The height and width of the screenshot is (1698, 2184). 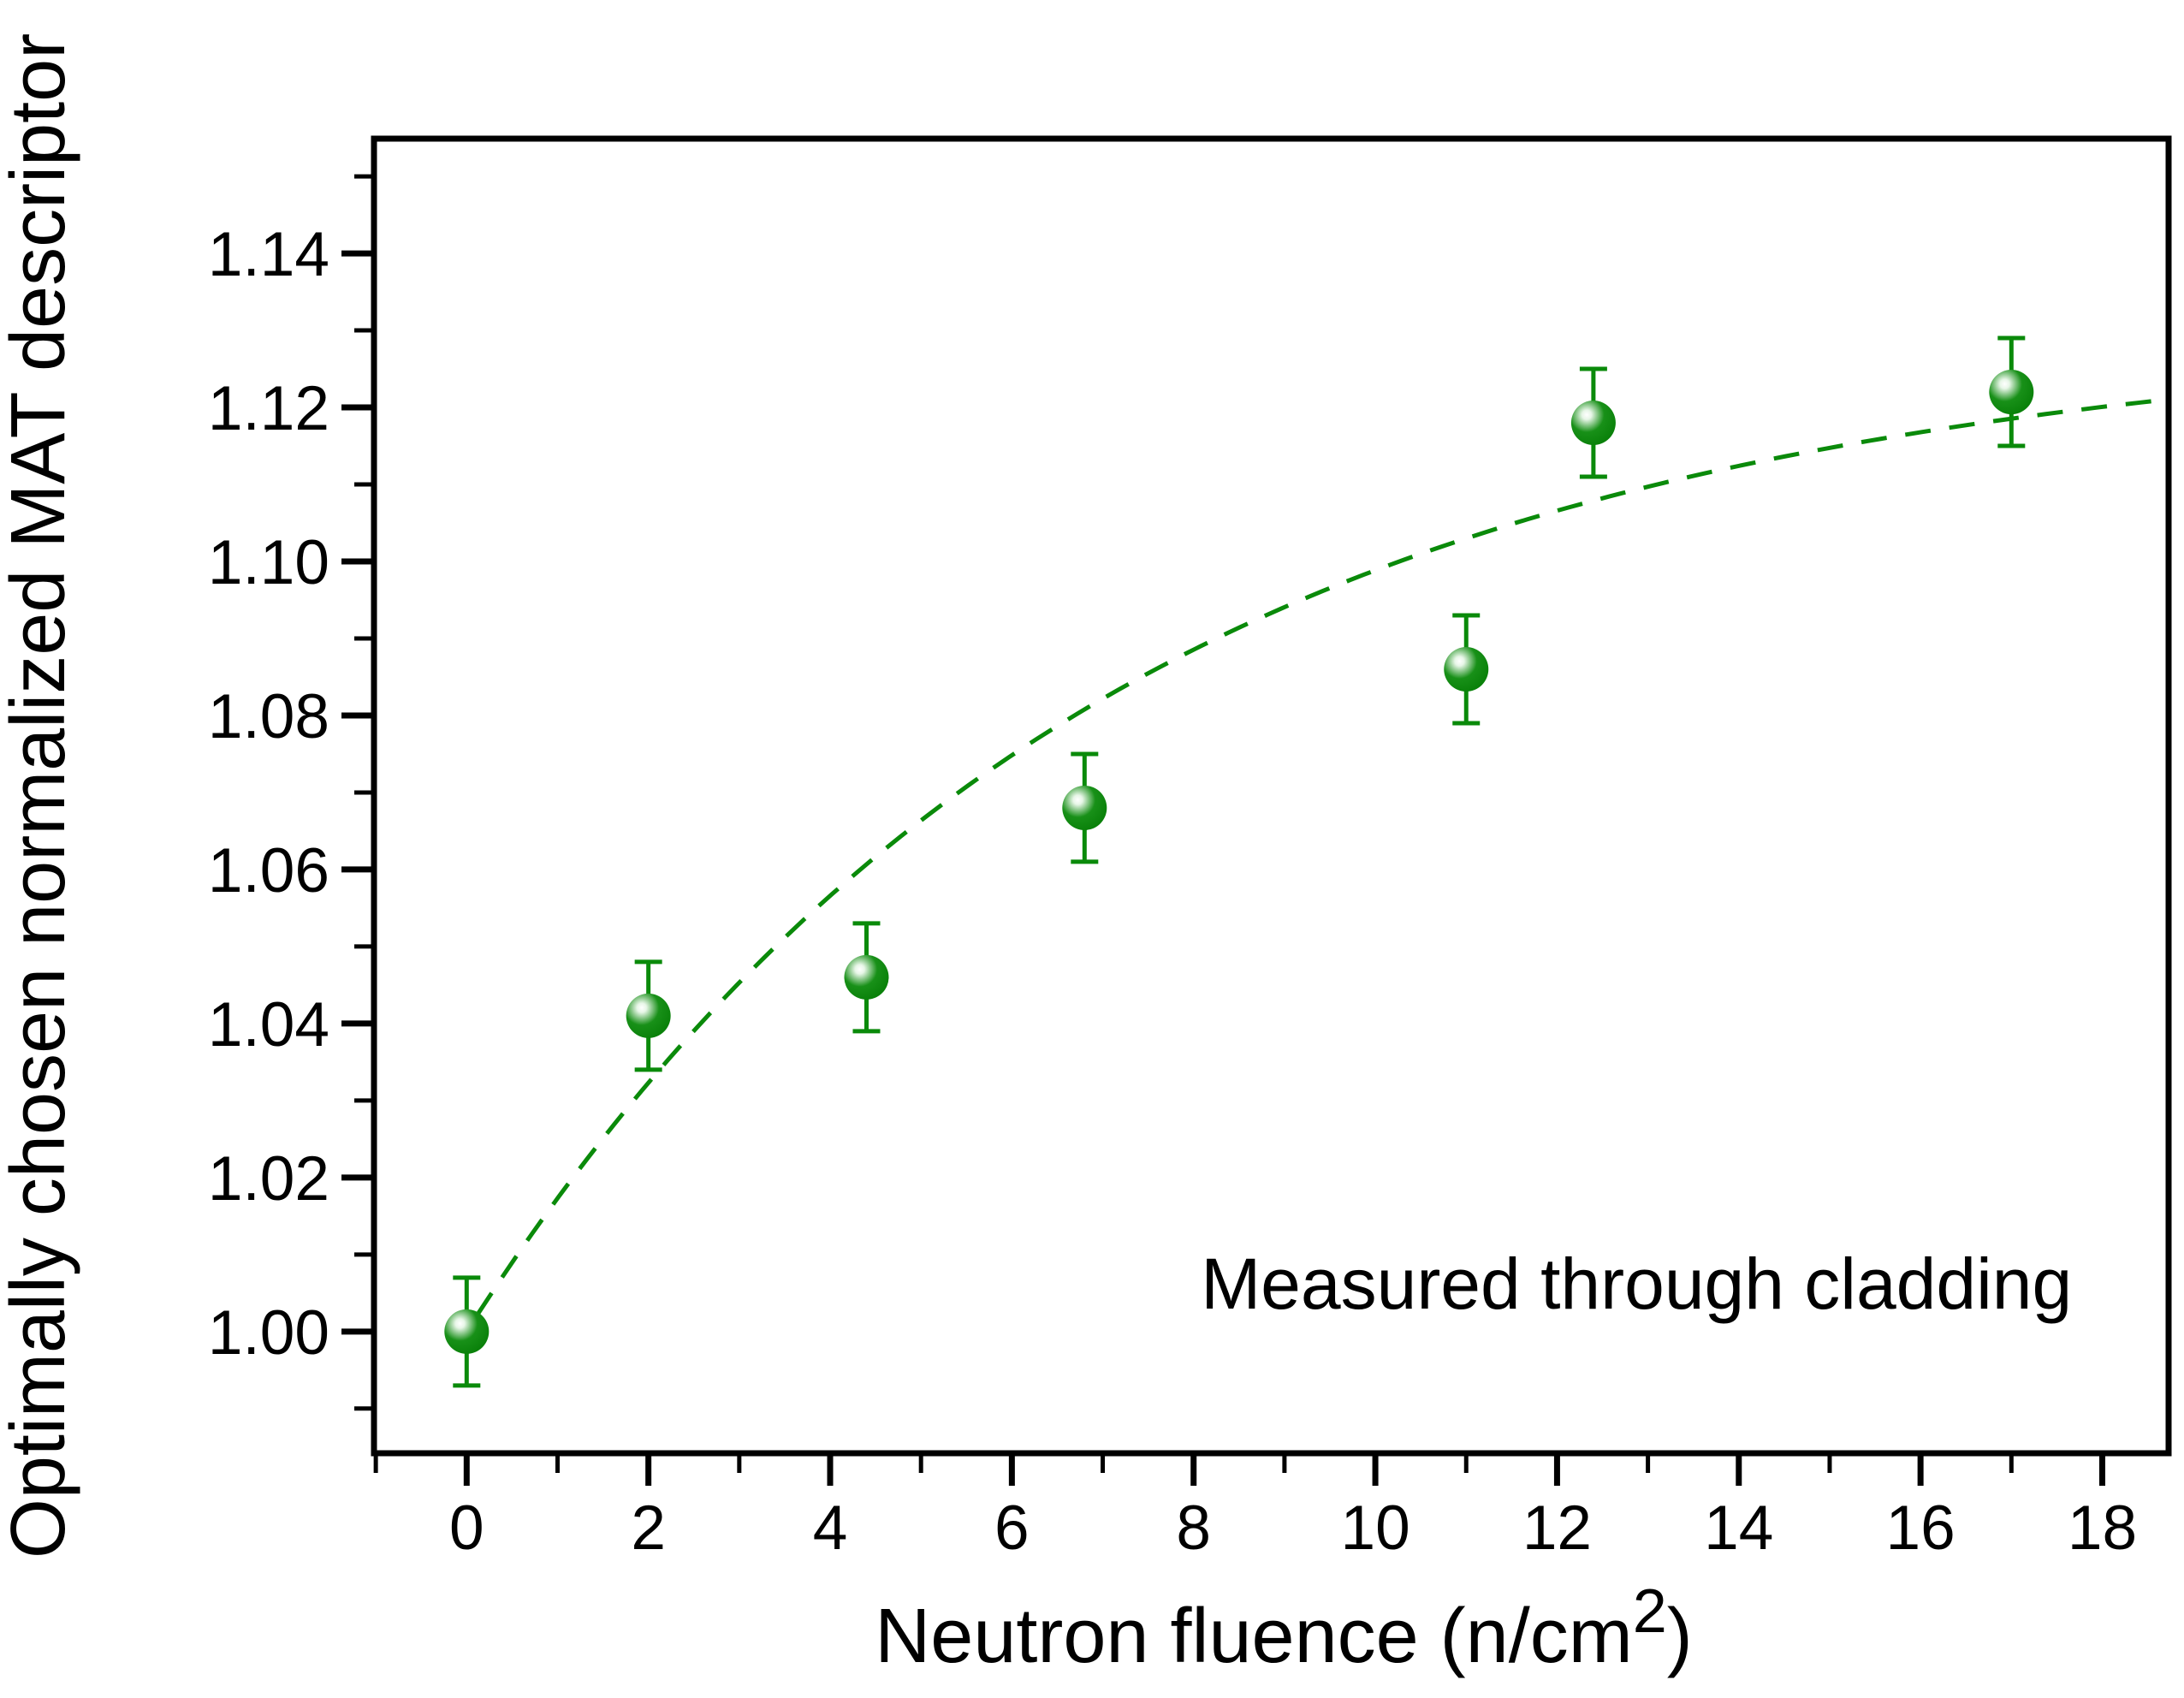 What do you see at coordinates (467, 1528) in the screenshot?
I see `x-tick-label: 0` at bounding box center [467, 1528].